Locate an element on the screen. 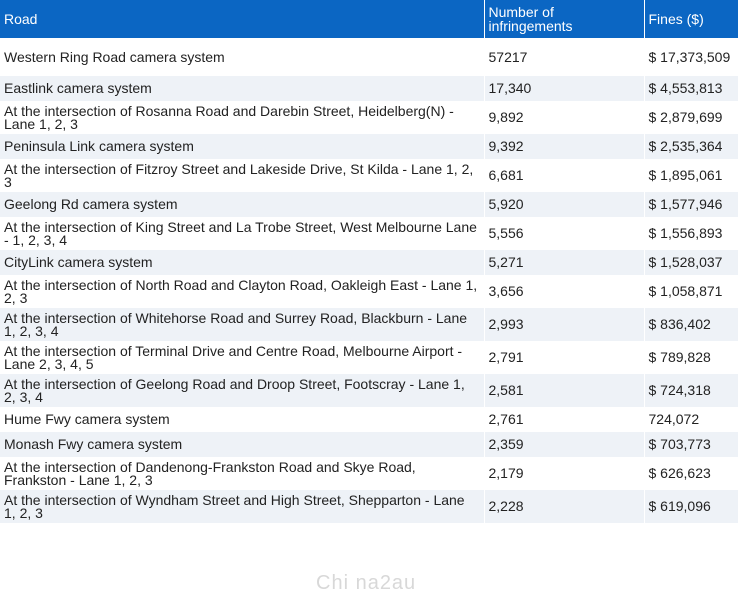 This screenshot has height=596, width=738. cell-infringements: 2,228 is located at coordinates (564, 506).